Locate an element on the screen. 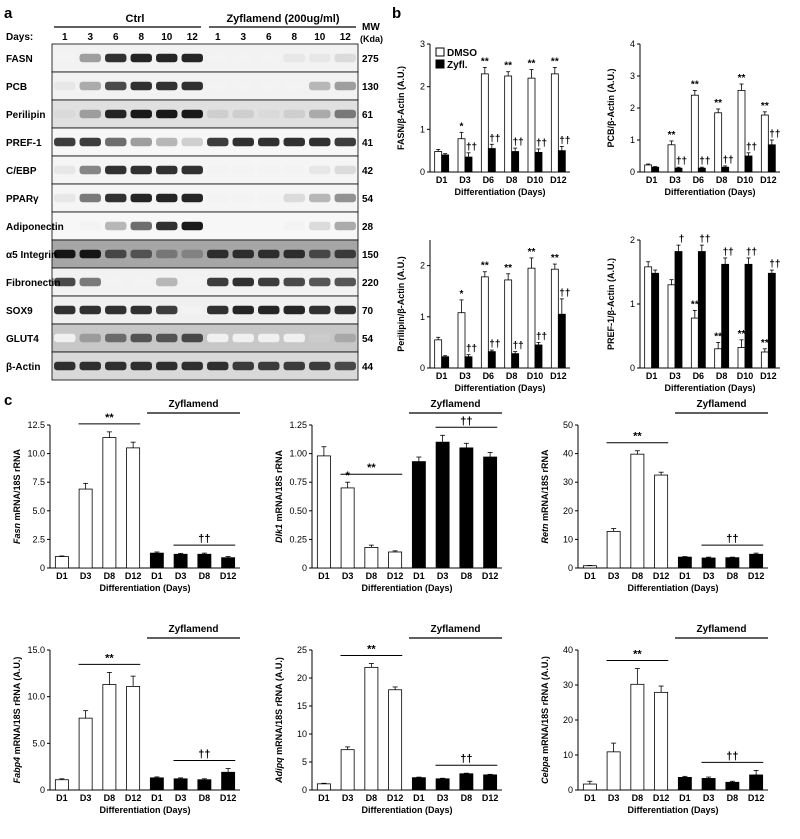 The width and height of the screenshot is (800, 839). blot-day-label: 10 is located at coordinates (167, 37).